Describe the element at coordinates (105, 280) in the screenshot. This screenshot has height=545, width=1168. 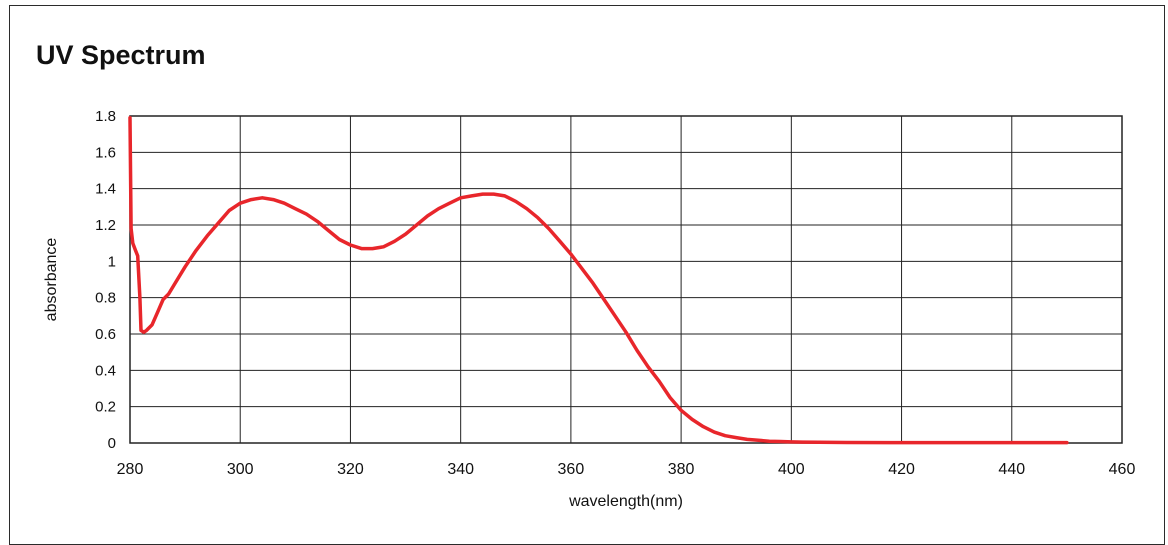
I see `y-tick-labels: 0 0.2 0.4 0.6 0.8 1 1.2 1.4 1.6 1.8` at that location.